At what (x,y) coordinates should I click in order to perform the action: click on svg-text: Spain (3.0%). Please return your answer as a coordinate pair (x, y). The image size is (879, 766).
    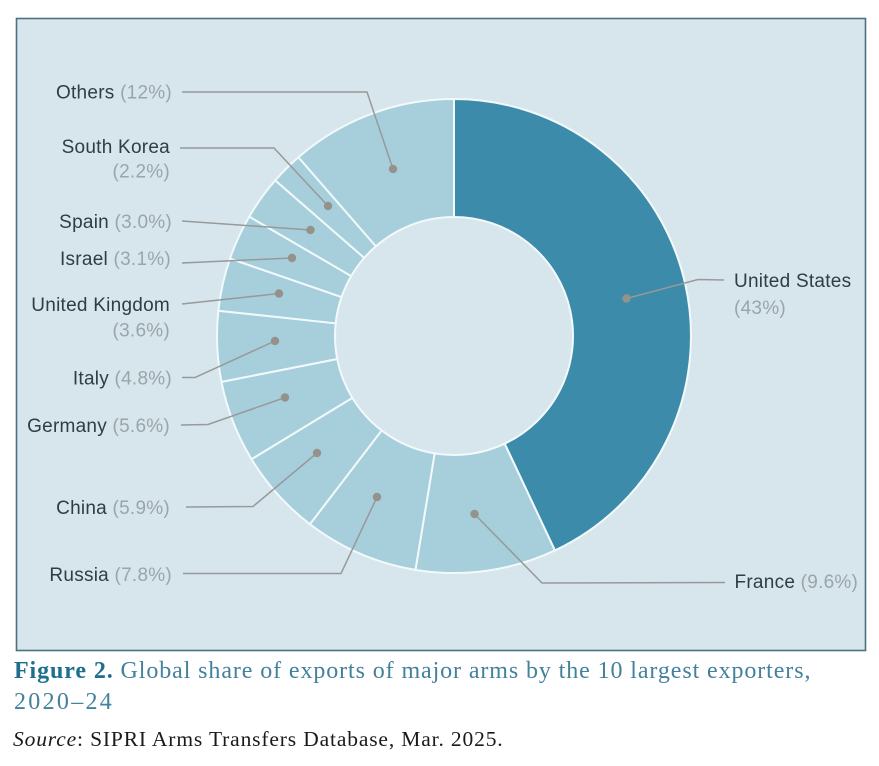
    Looking at the image, I should click on (115, 222).